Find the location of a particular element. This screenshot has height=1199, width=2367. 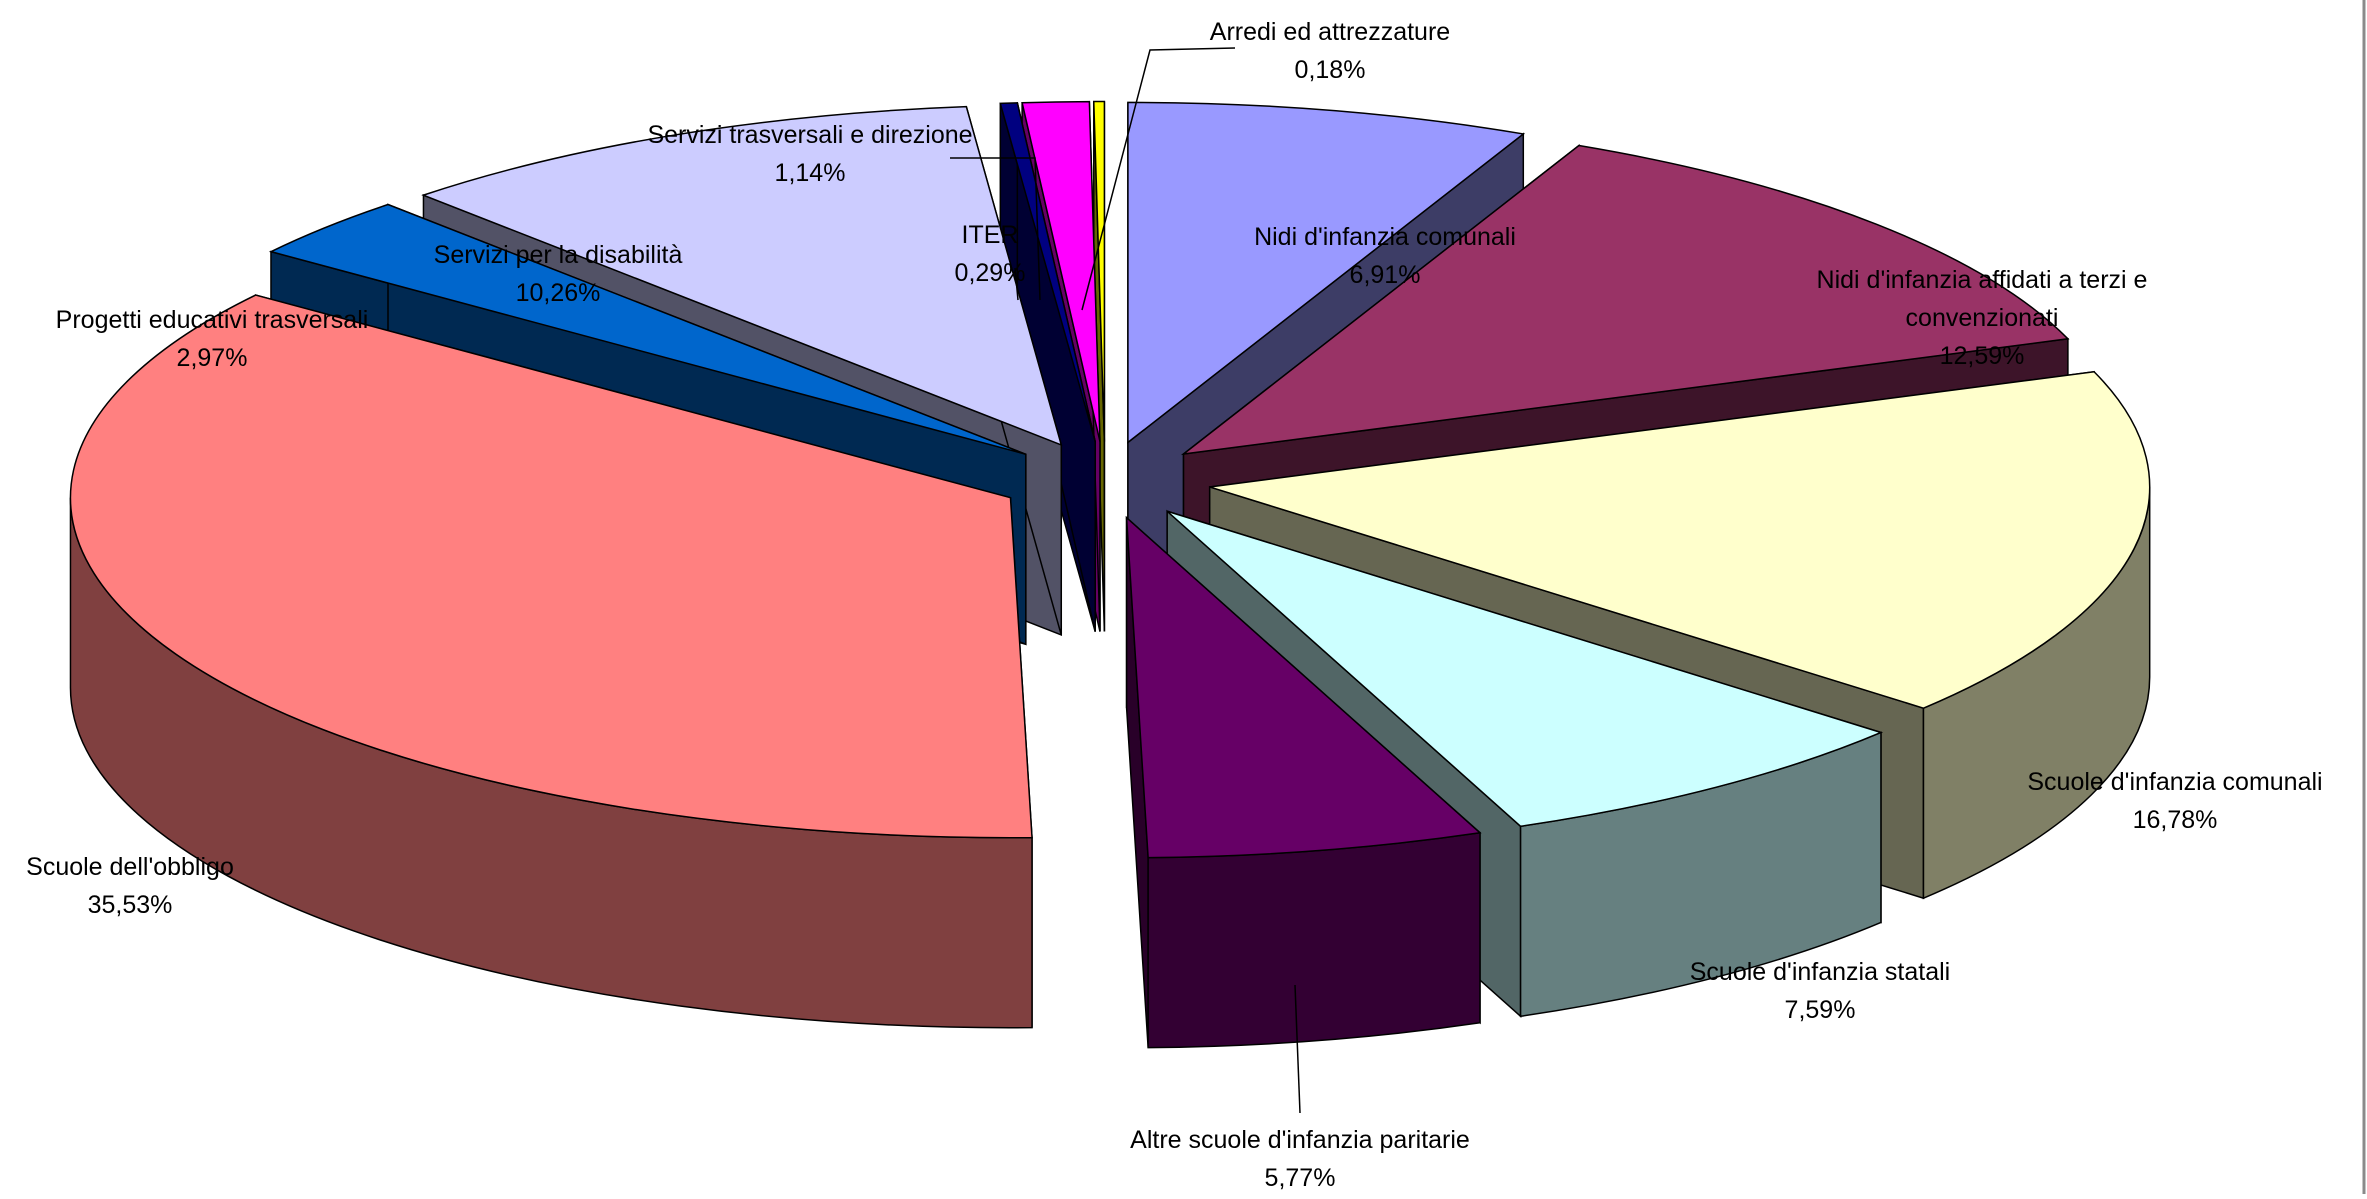

leader-line-arredi-ed-attrezzature is located at coordinates (1158, 179).